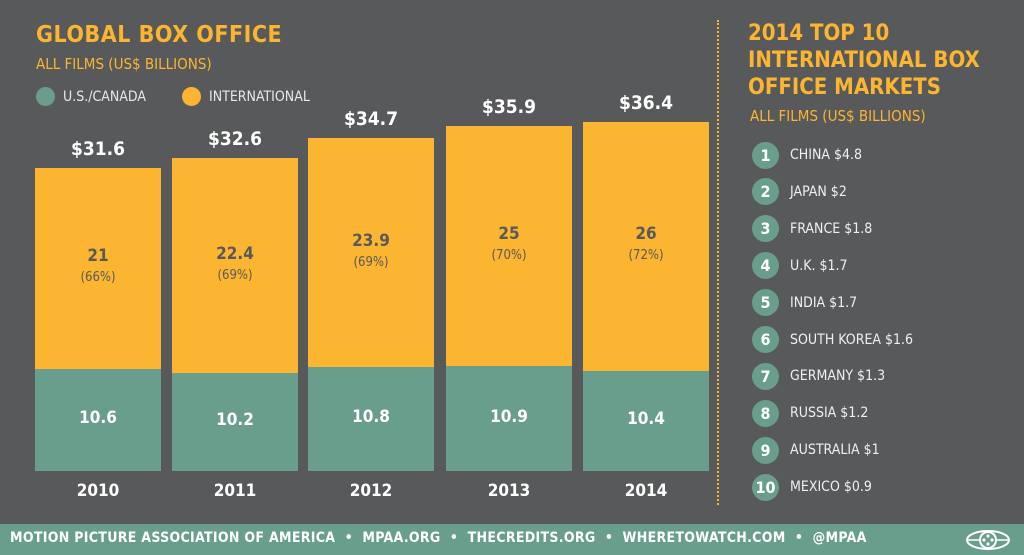  I want to click on ranking-item: 5 INDIA $1.7, so click(804, 303).